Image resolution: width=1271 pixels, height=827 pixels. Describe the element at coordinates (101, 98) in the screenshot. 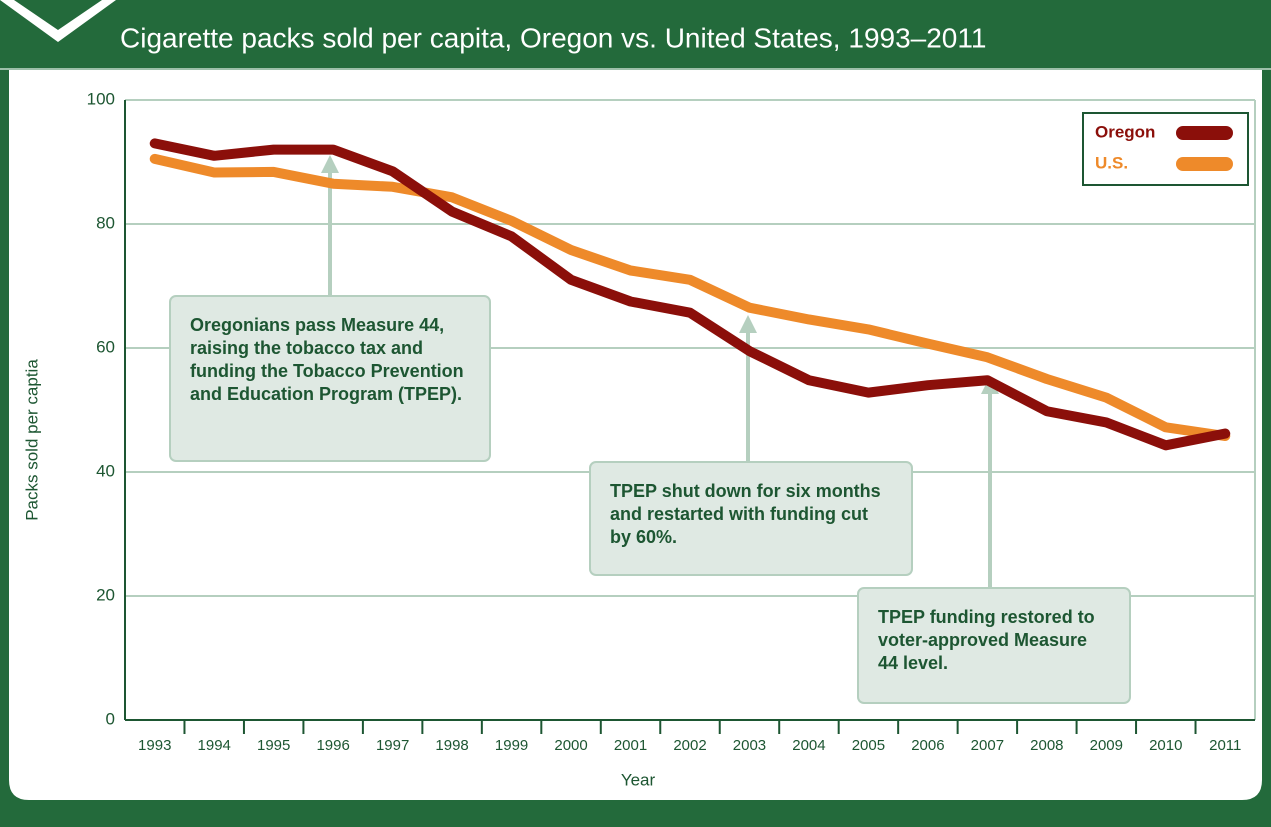

I see `y-tick-label: 100` at that location.